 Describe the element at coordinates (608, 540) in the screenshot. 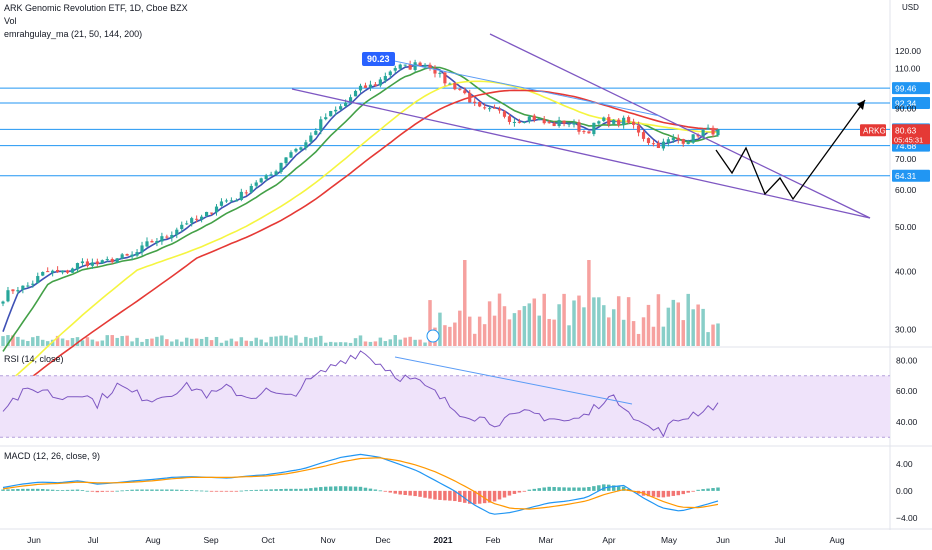

I see `time-tick-label: Apr` at that location.